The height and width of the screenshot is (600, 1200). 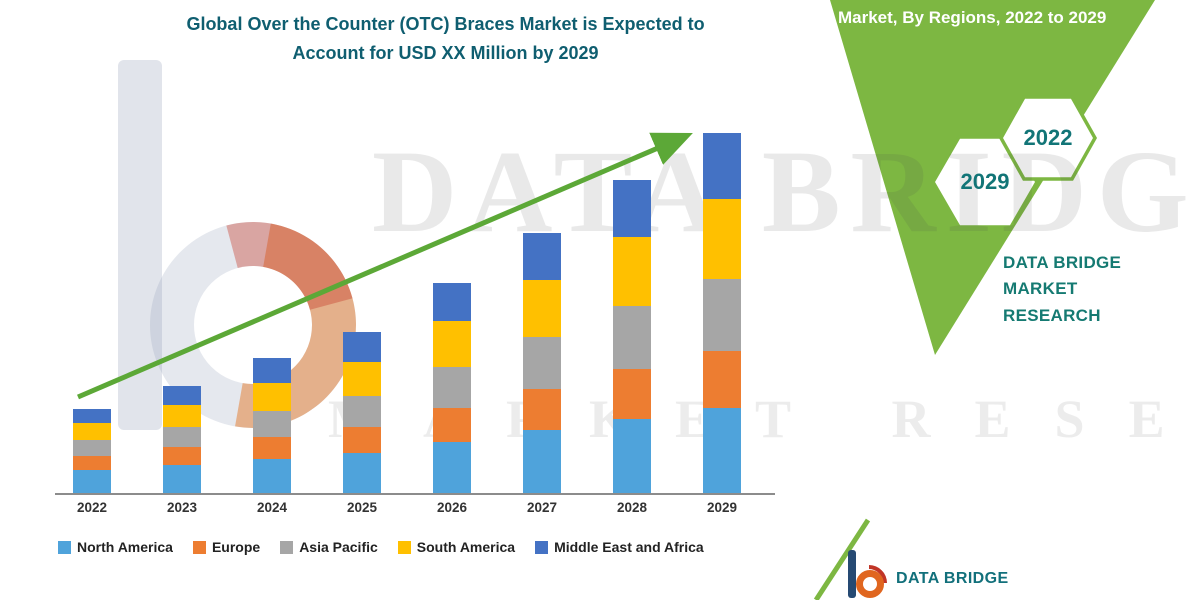 What do you see at coordinates (1048, 137) in the screenshot?
I see `hexagon-2022-label: 2022` at bounding box center [1048, 137].